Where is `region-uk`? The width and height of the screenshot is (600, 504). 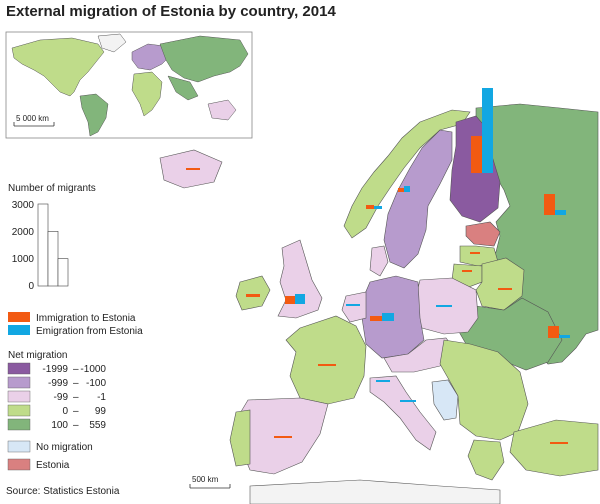 region-uk is located at coordinates (300, 279).